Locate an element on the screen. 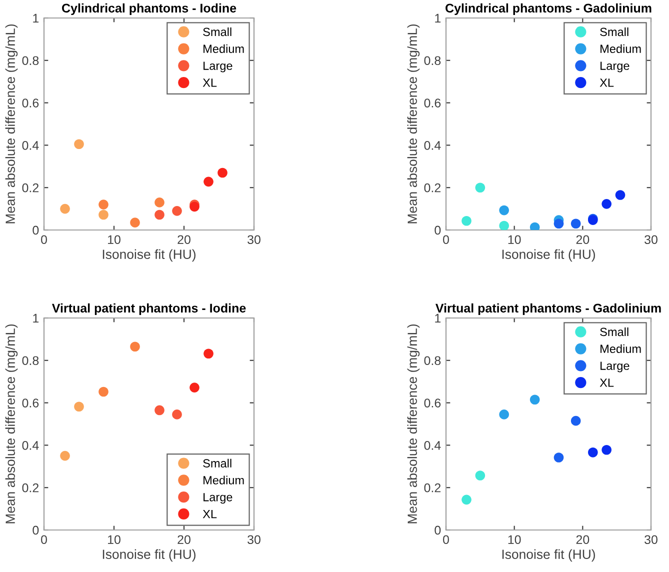  chart-title: Virtual patient phantoms - Gadolinium is located at coordinates (548, 309).